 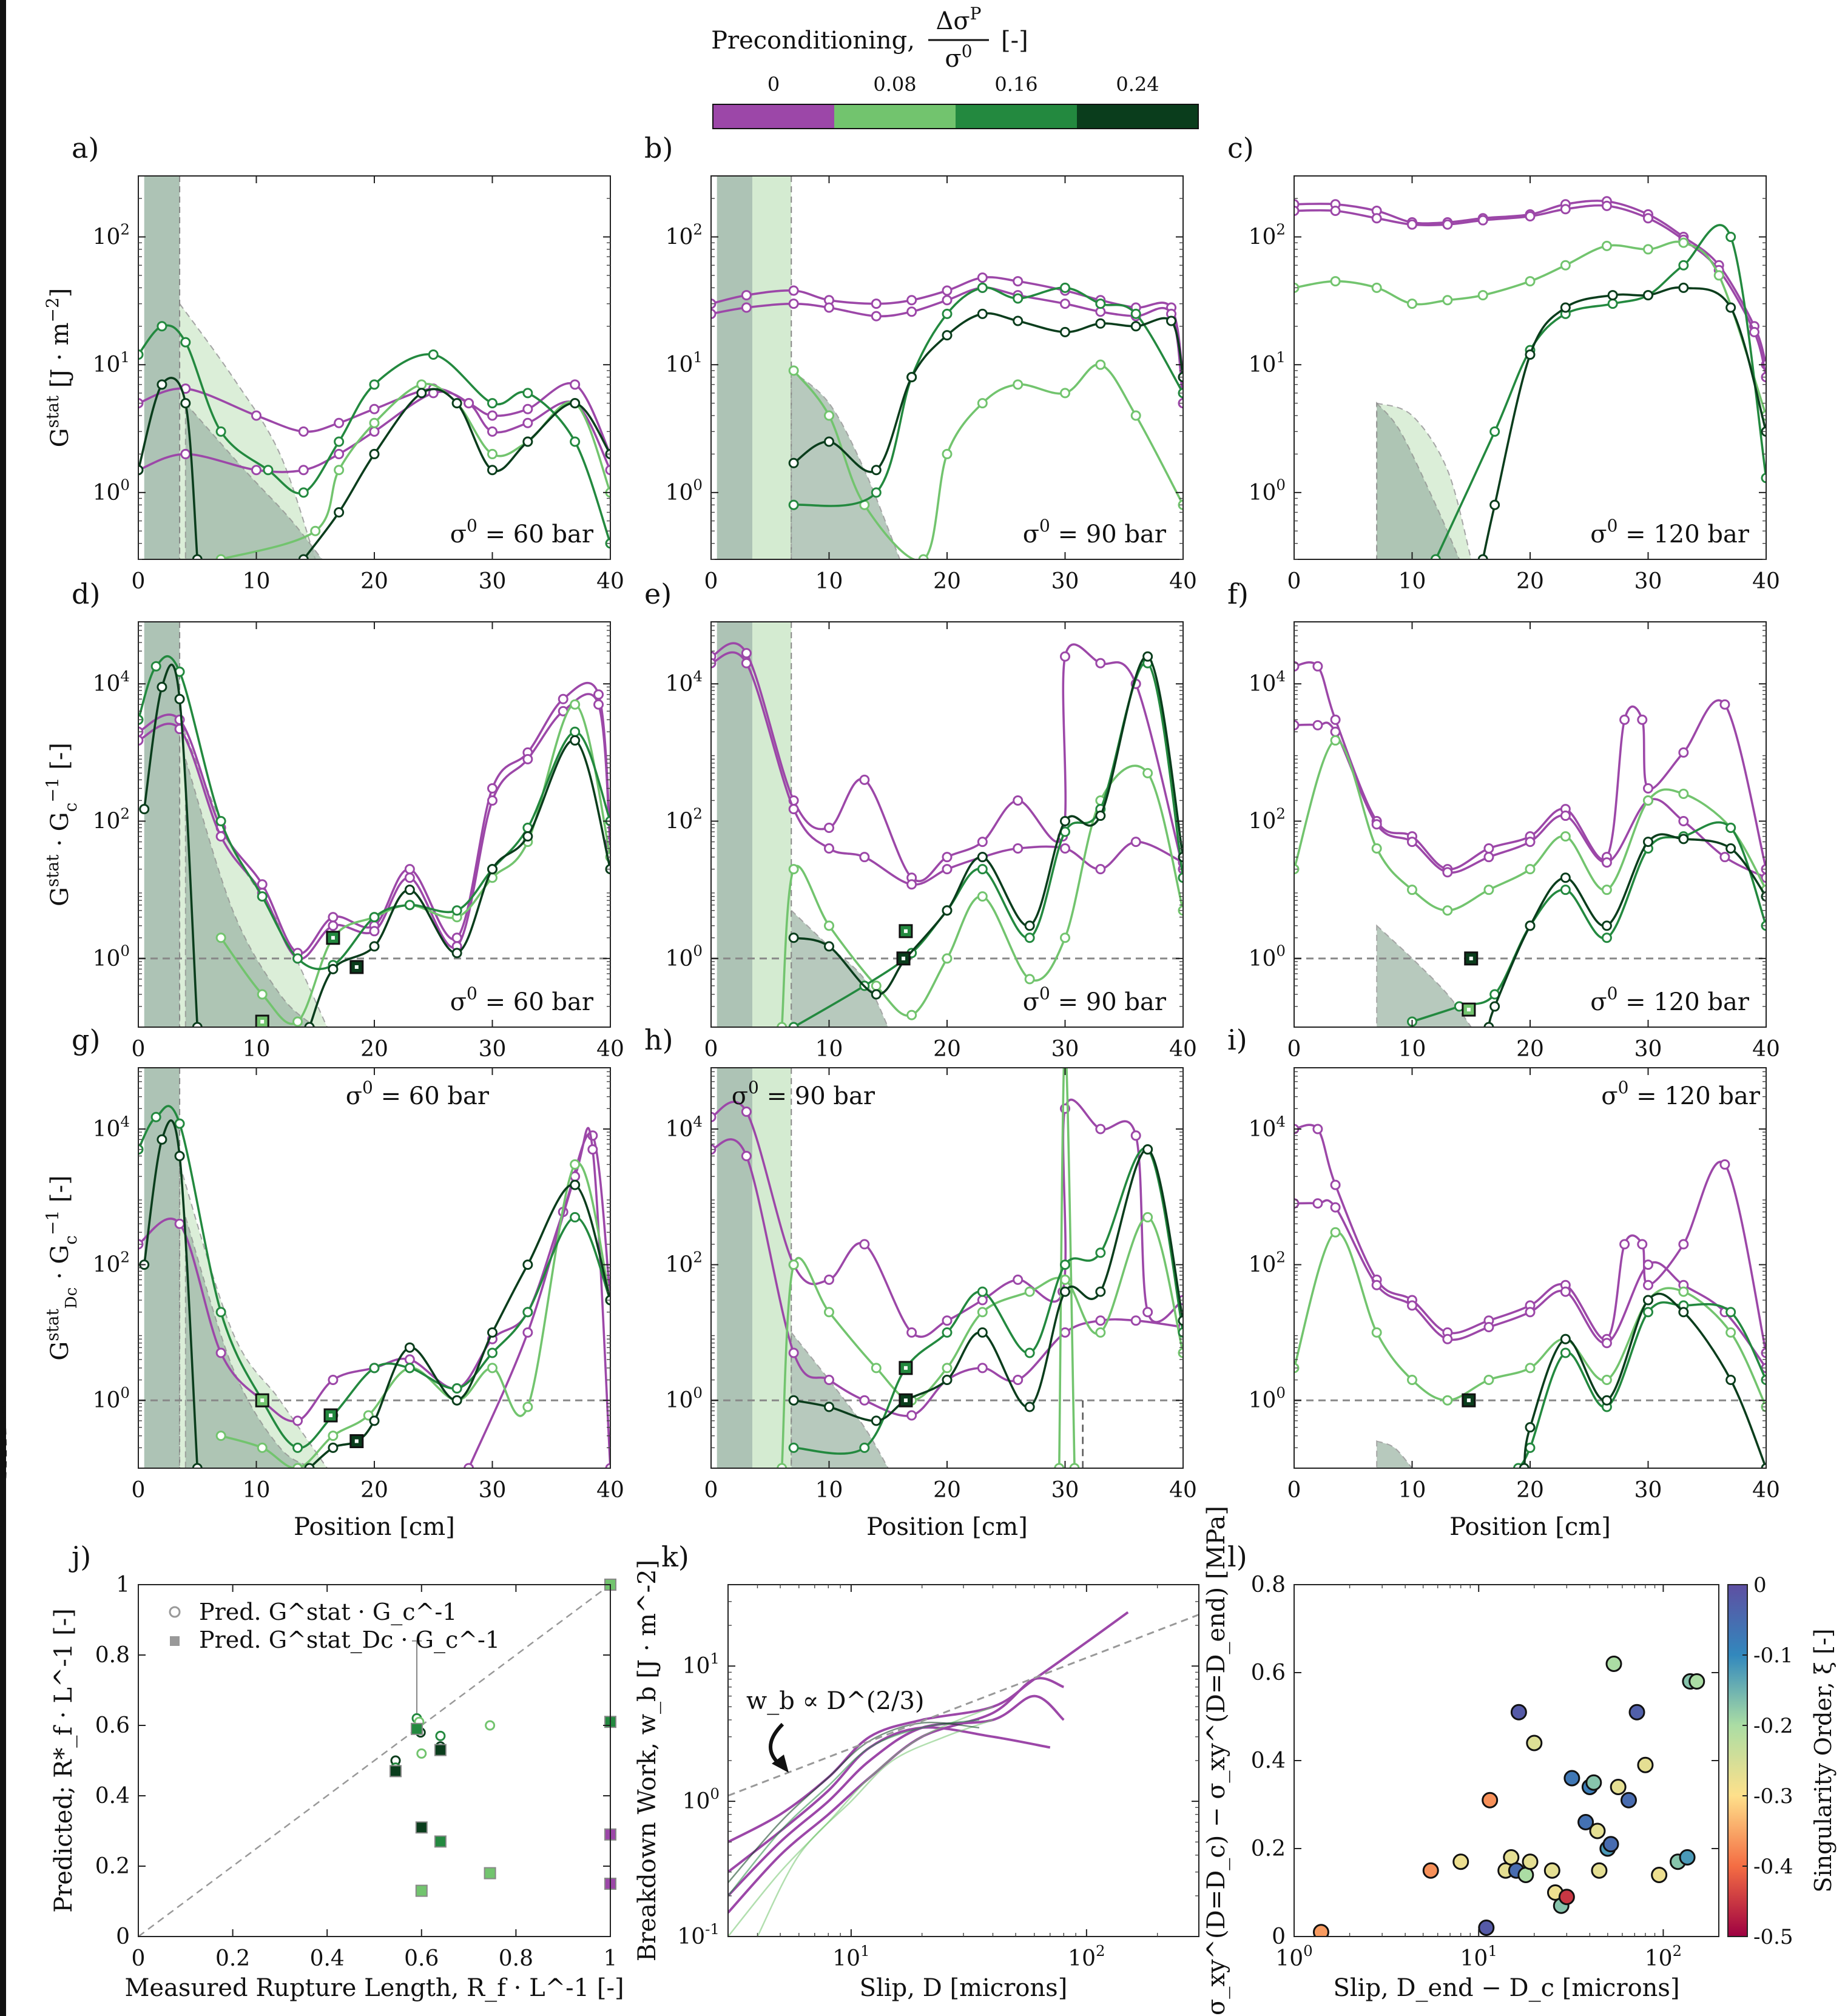 I want to click on colorbar-segment, so click(x=1138, y=117).